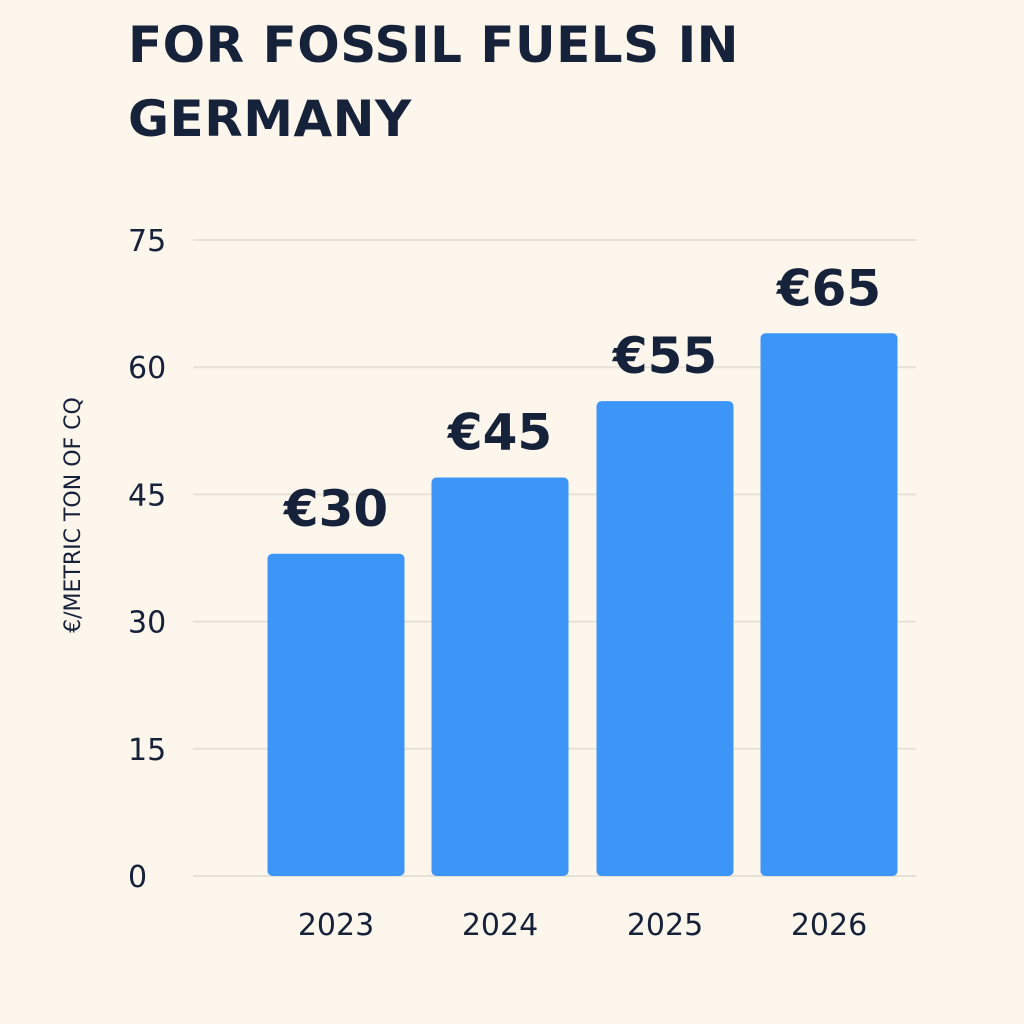 This screenshot has height=1024, width=1024. What do you see at coordinates (335, 509) in the screenshot?
I see `data-label-2023: €30` at bounding box center [335, 509].